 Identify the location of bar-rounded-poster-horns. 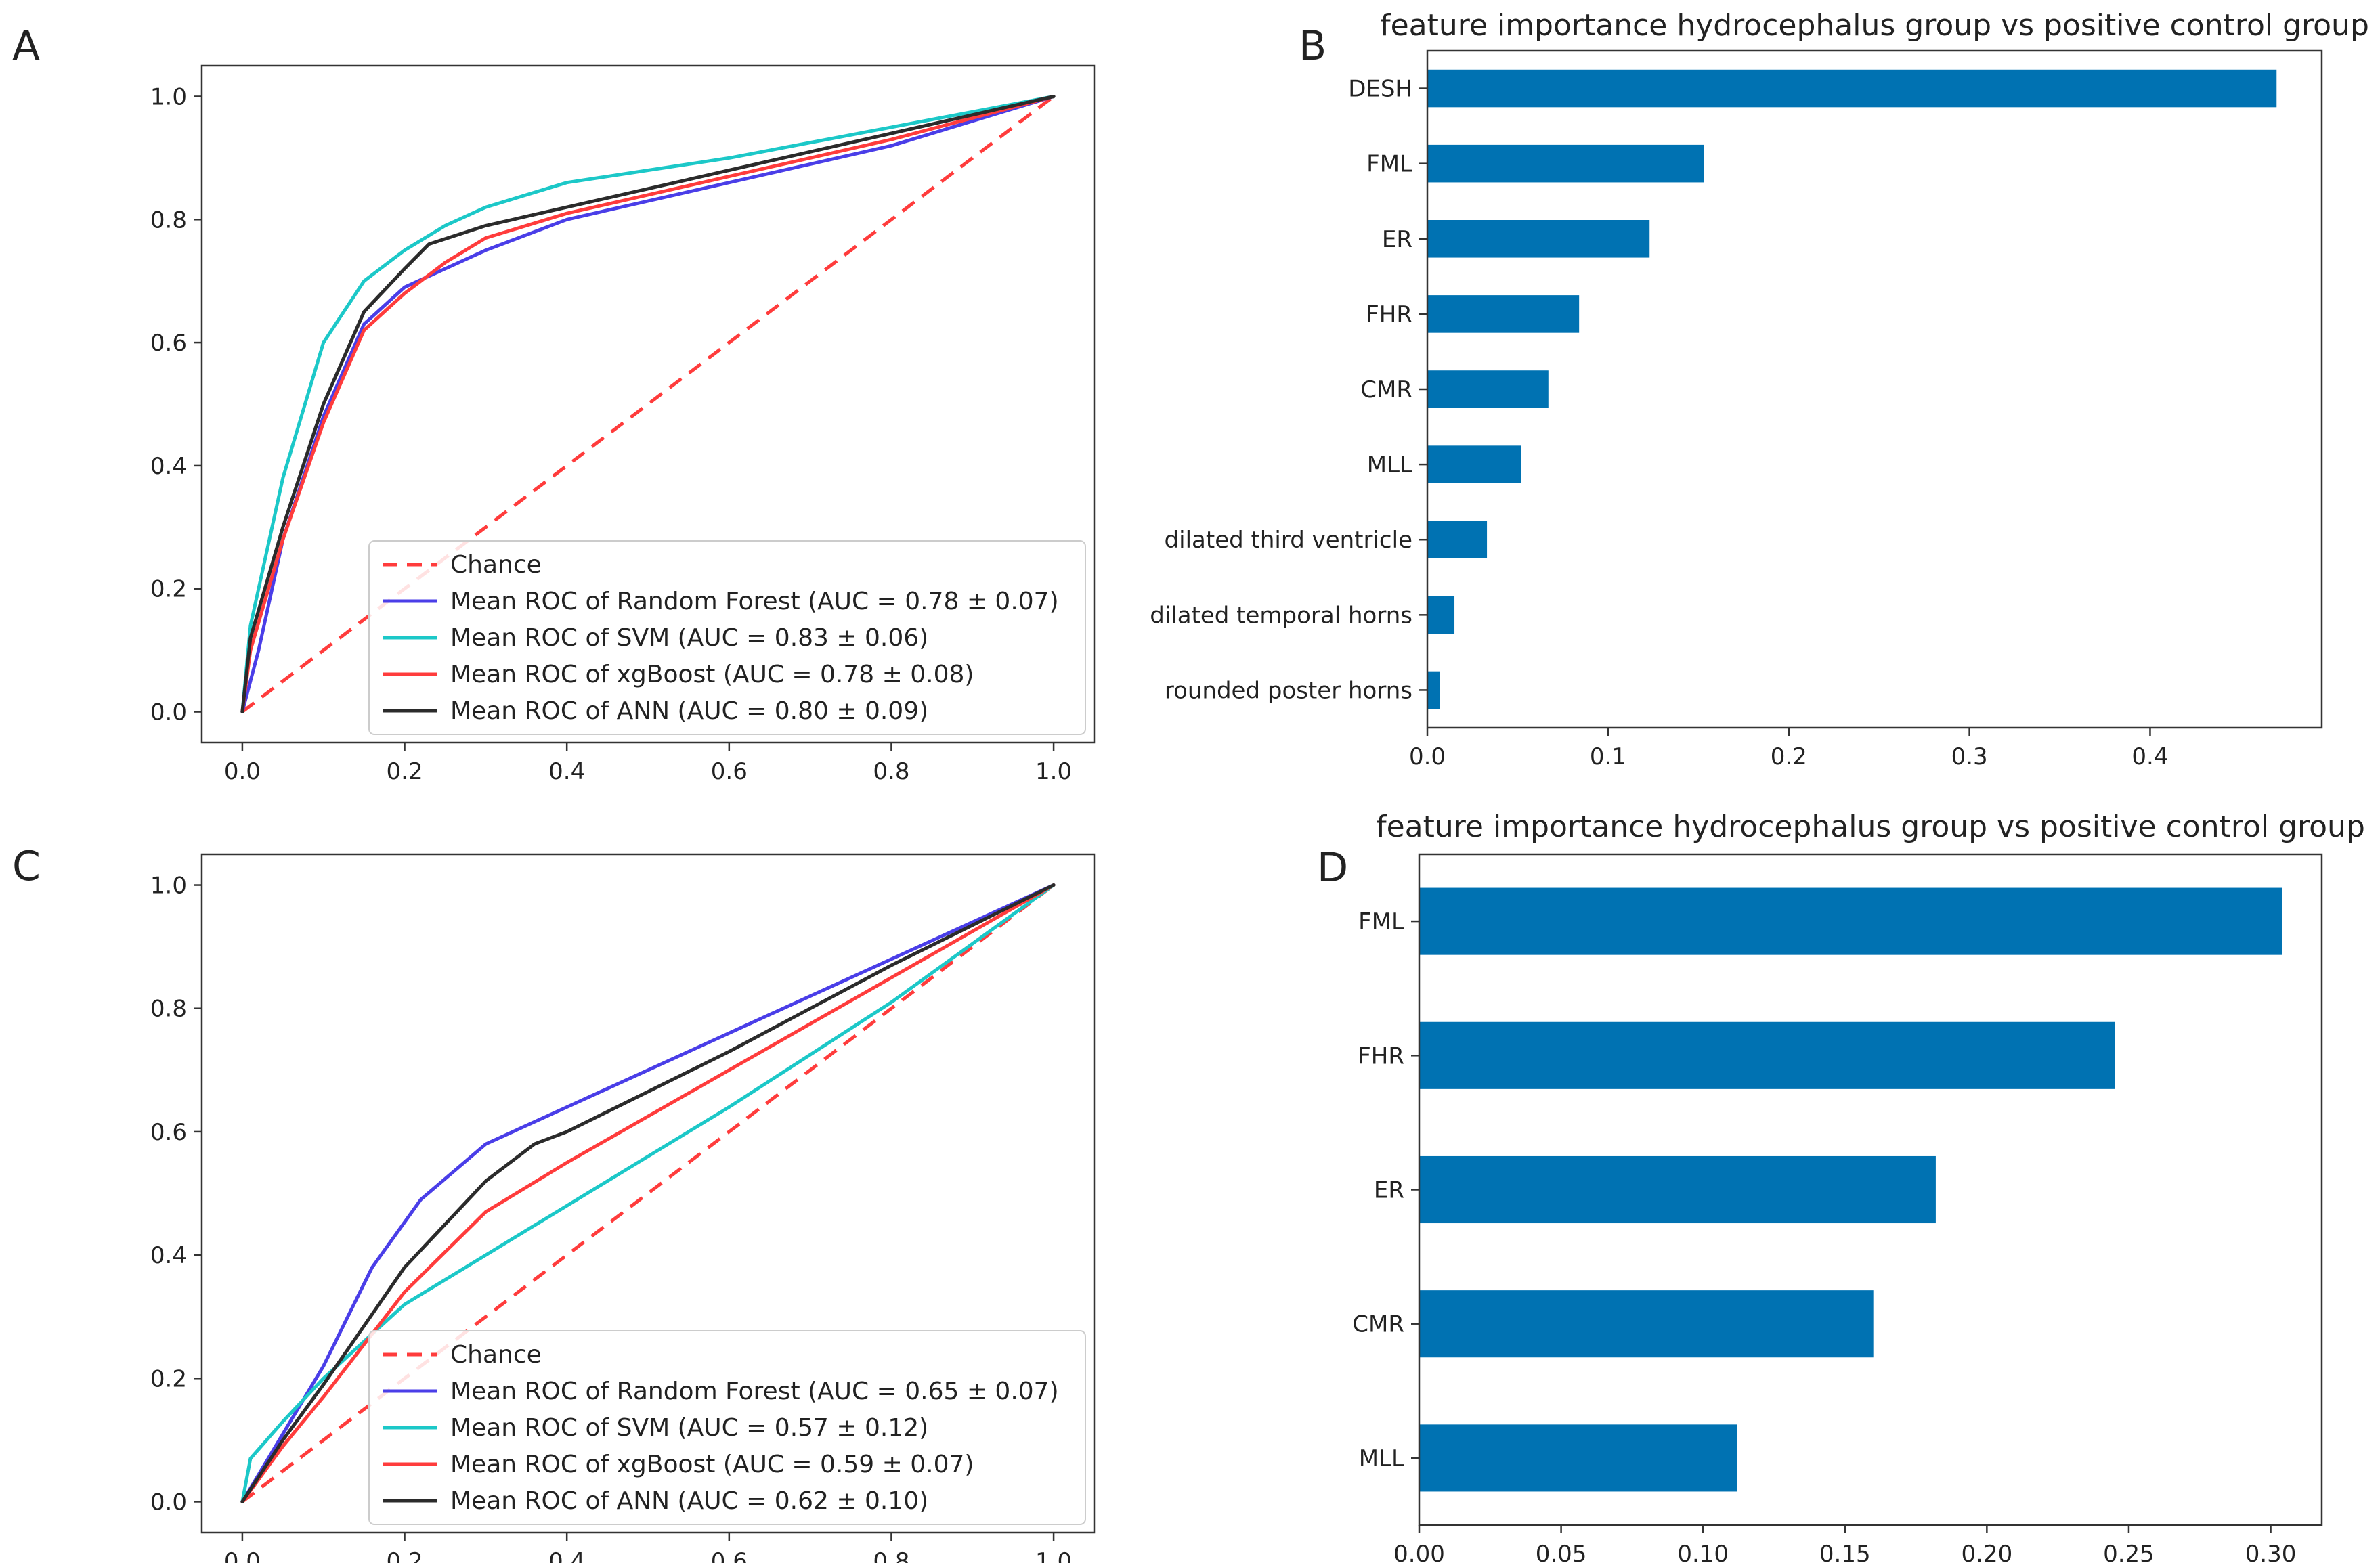
(1434, 690).